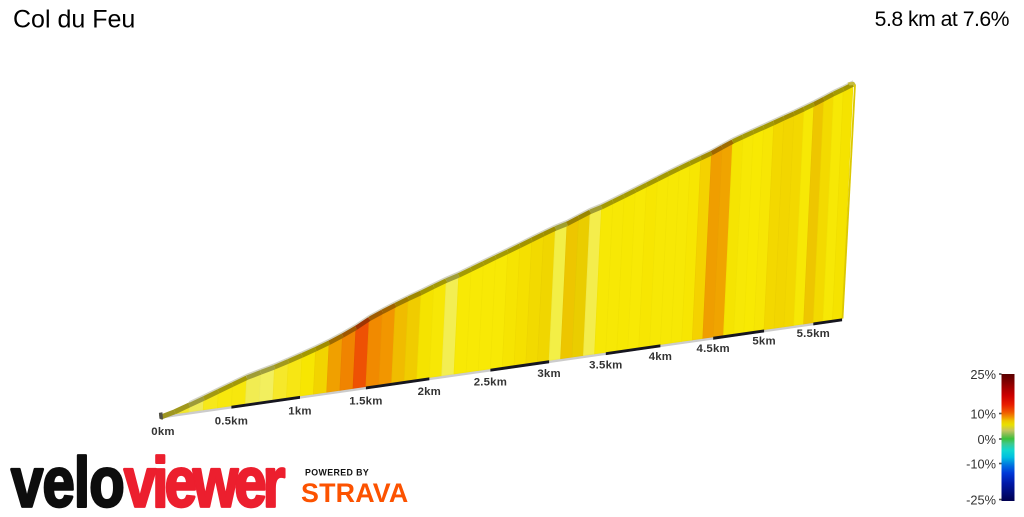  What do you see at coordinates (548, 374) in the screenshot?
I see `svg-text: 3km` at bounding box center [548, 374].